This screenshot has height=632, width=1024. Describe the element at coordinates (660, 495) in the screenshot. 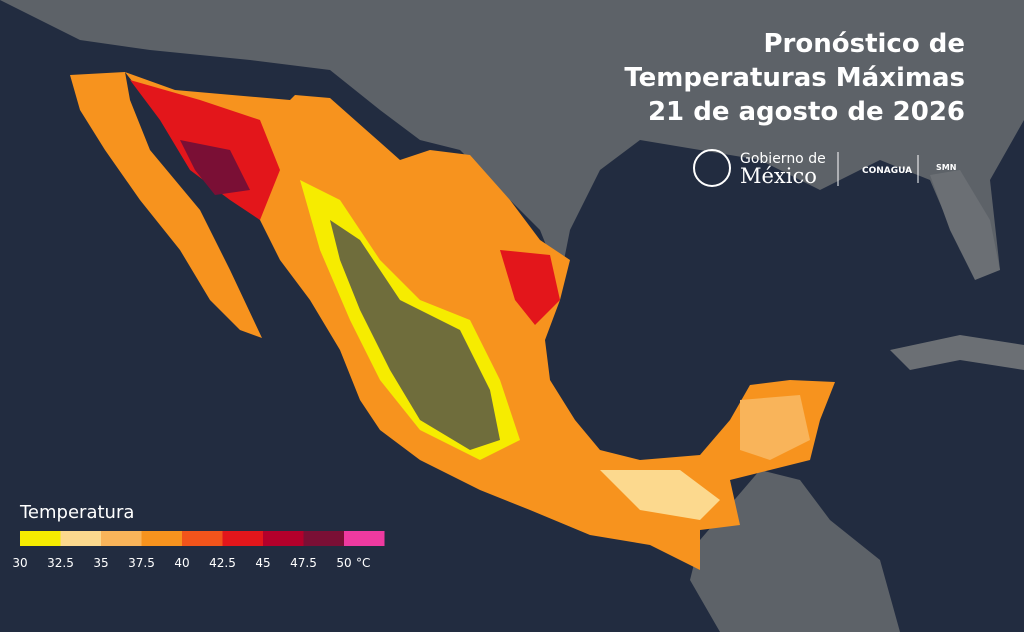

I see `mild-zone-south` at that location.